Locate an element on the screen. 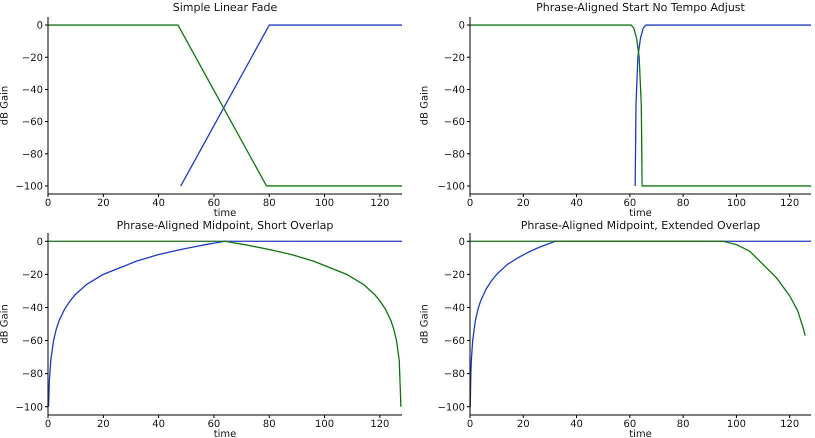 This screenshot has width=815, height=438. chart-title: Phrase-Aligned Midpoint, Extended Overlap is located at coordinates (641, 225).